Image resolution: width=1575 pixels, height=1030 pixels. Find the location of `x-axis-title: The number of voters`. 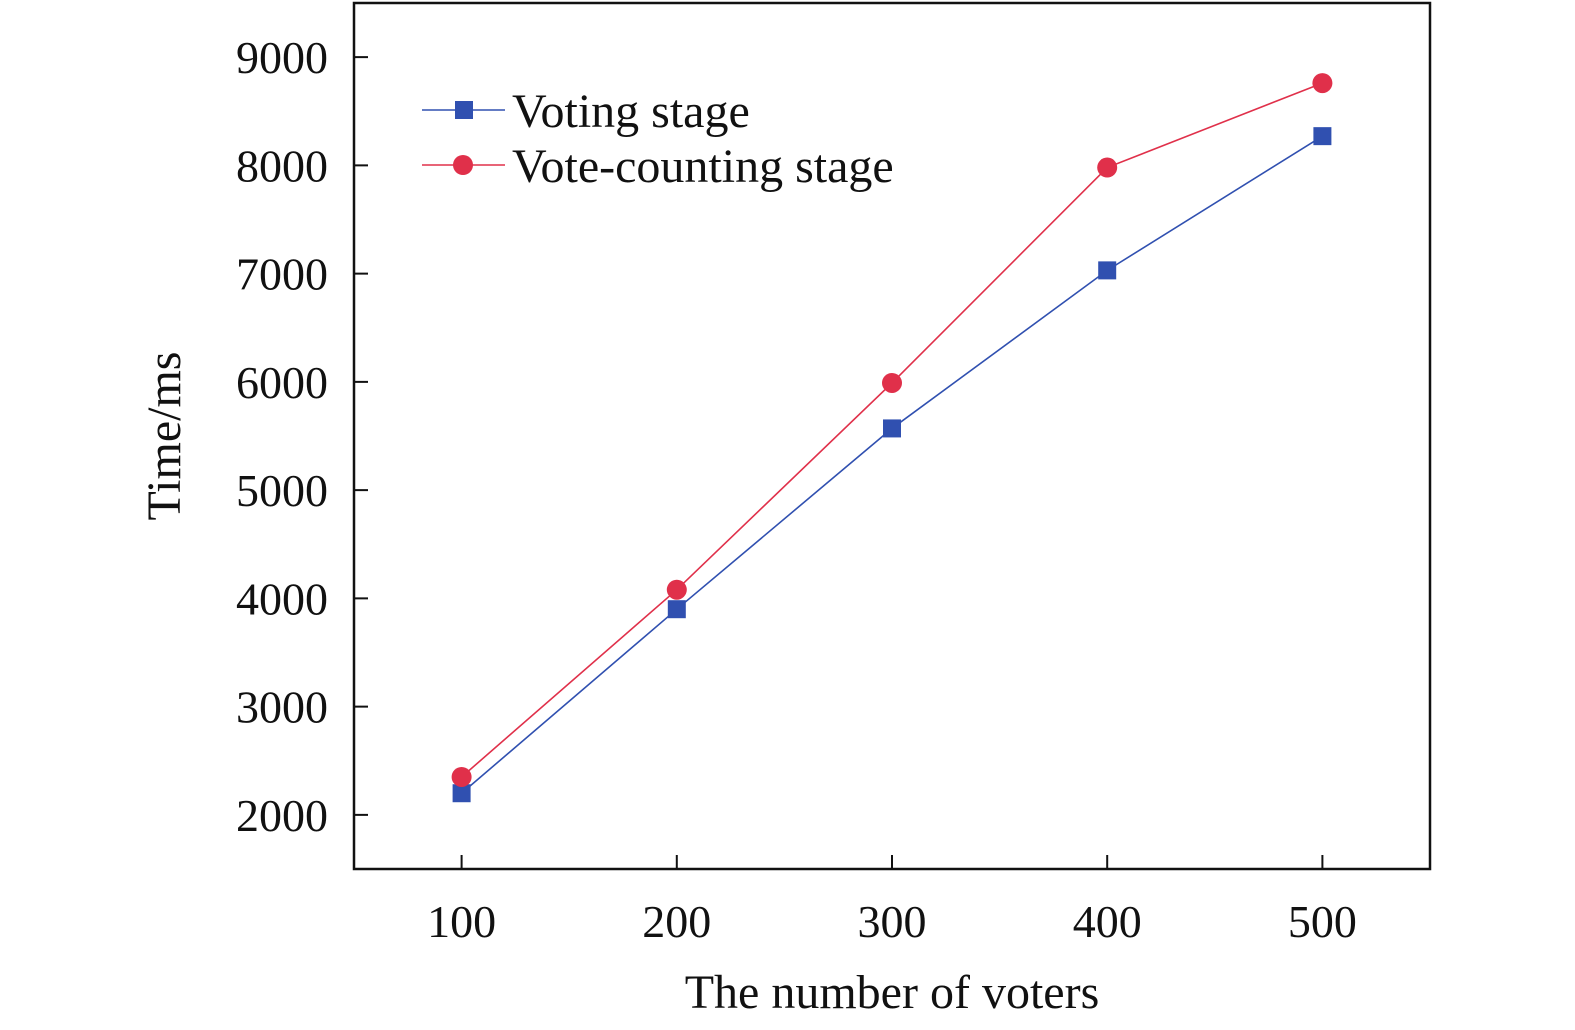

x-axis-title: The number of voters is located at coordinates (892, 992).